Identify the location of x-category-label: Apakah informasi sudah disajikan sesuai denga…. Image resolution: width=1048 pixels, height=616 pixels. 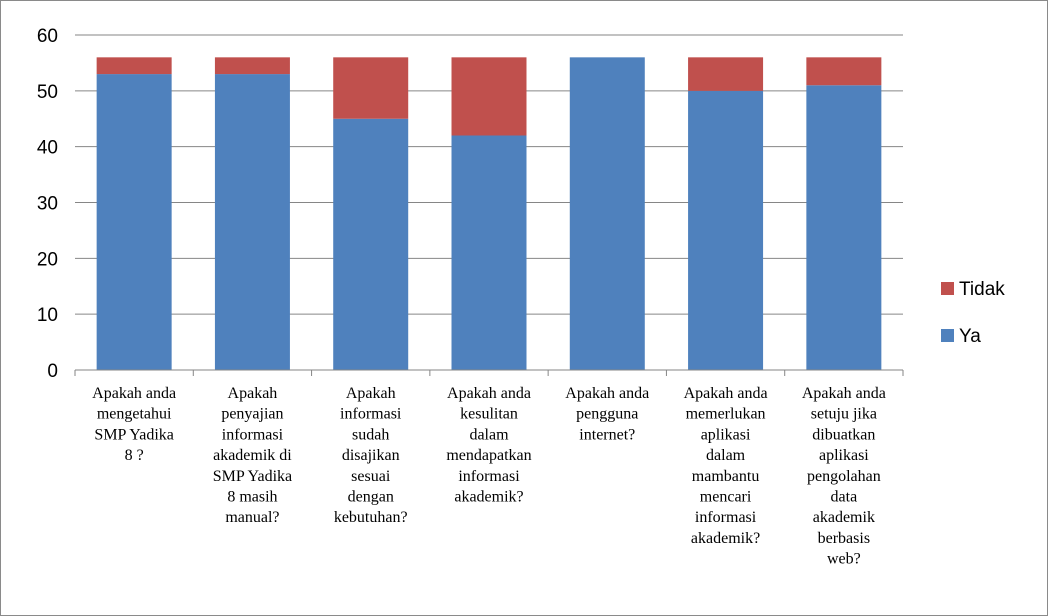
(371, 455).